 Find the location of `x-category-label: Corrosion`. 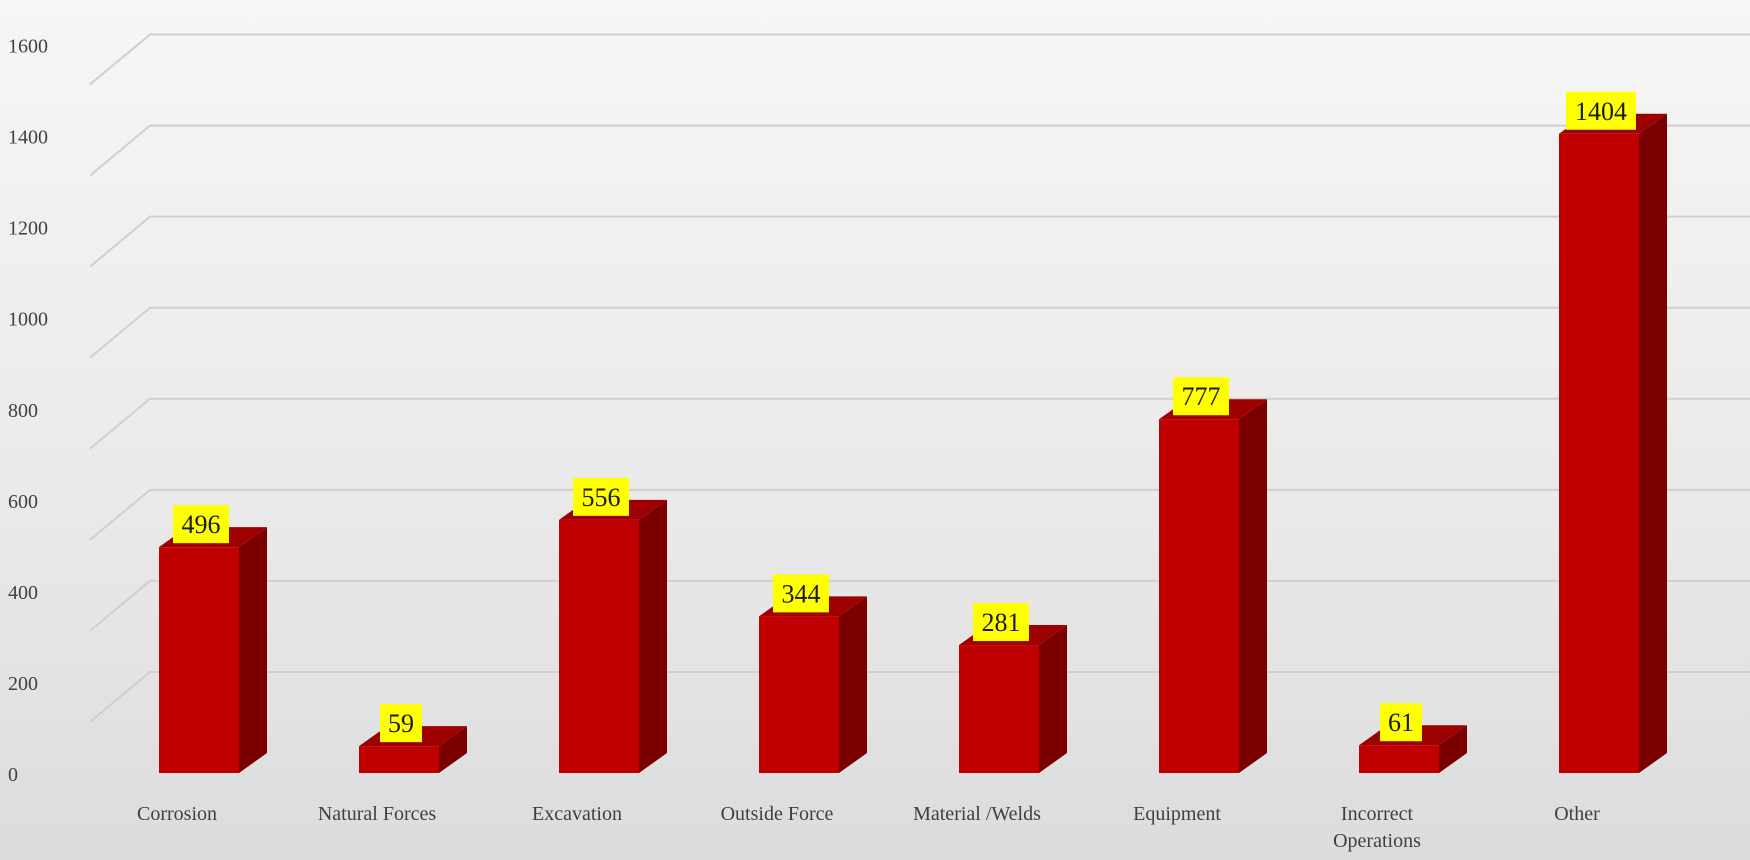

x-category-label: Corrosion is located at coordinates (177, 814).